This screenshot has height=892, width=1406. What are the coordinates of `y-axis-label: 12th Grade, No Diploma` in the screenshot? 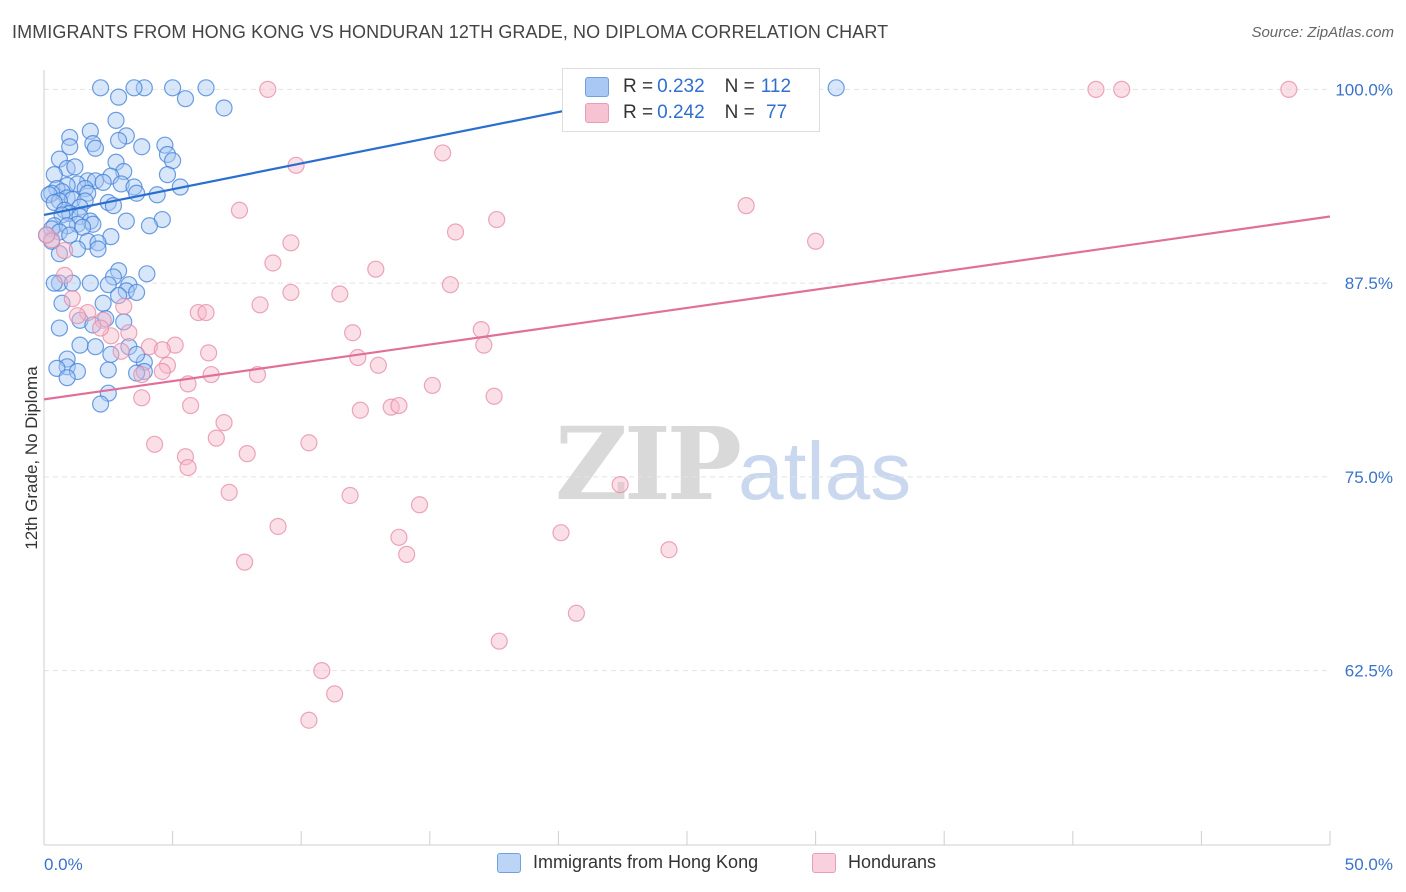 It's located at (31, 458).